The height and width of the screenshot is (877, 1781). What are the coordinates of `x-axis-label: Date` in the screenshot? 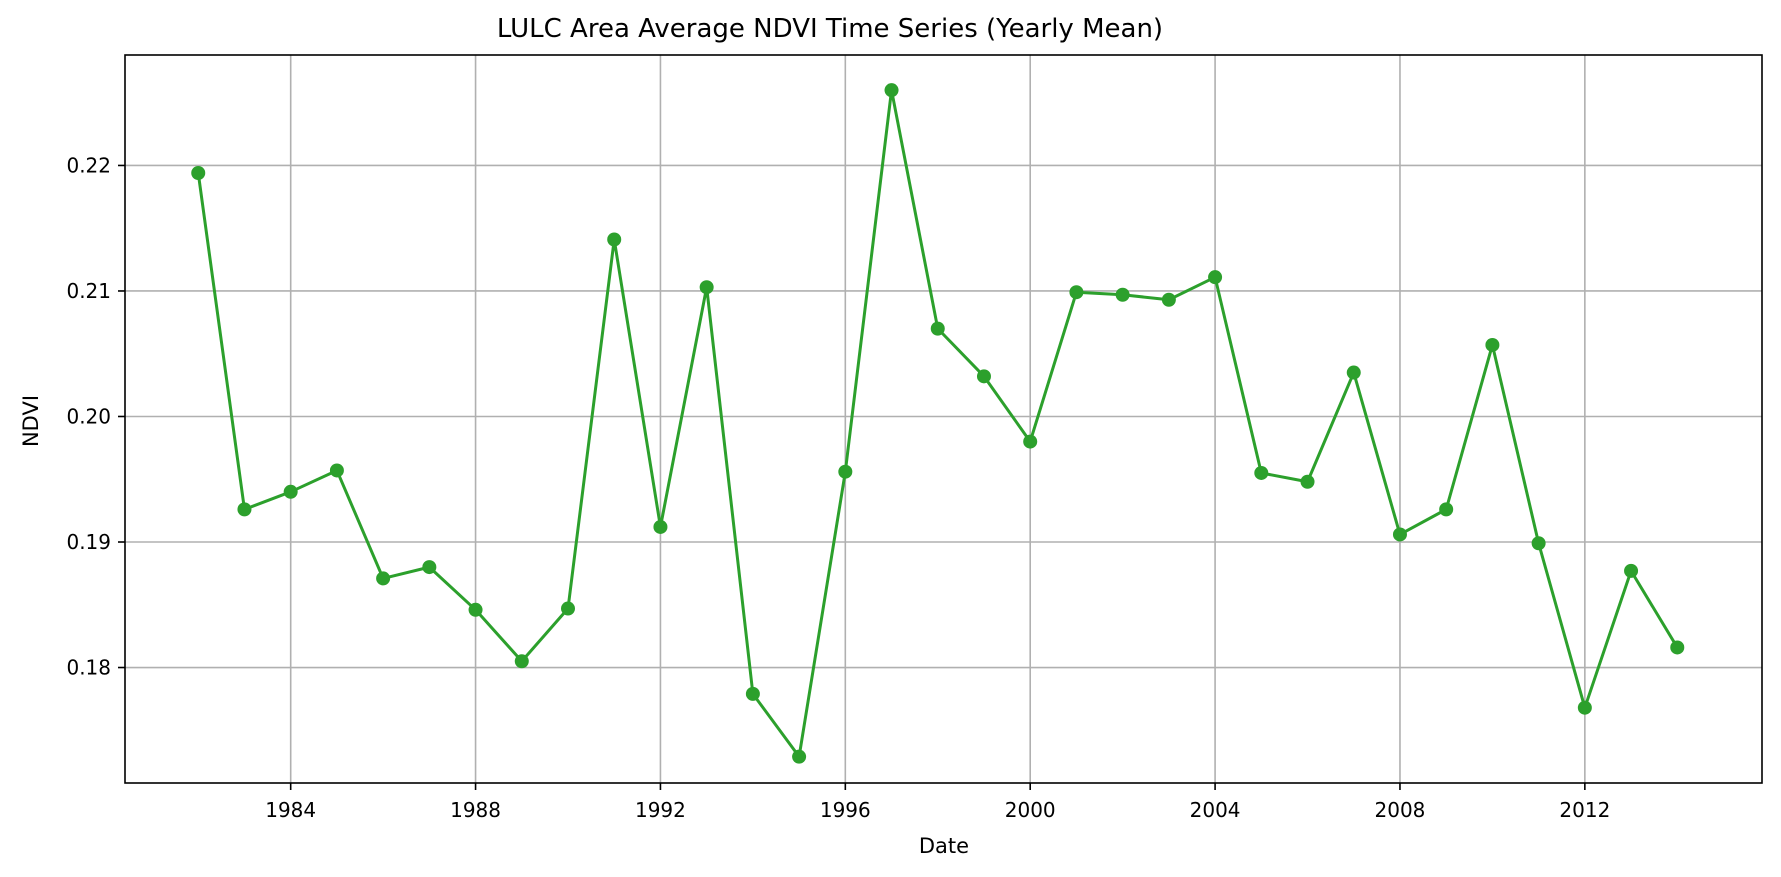 It's located at (944, 846).